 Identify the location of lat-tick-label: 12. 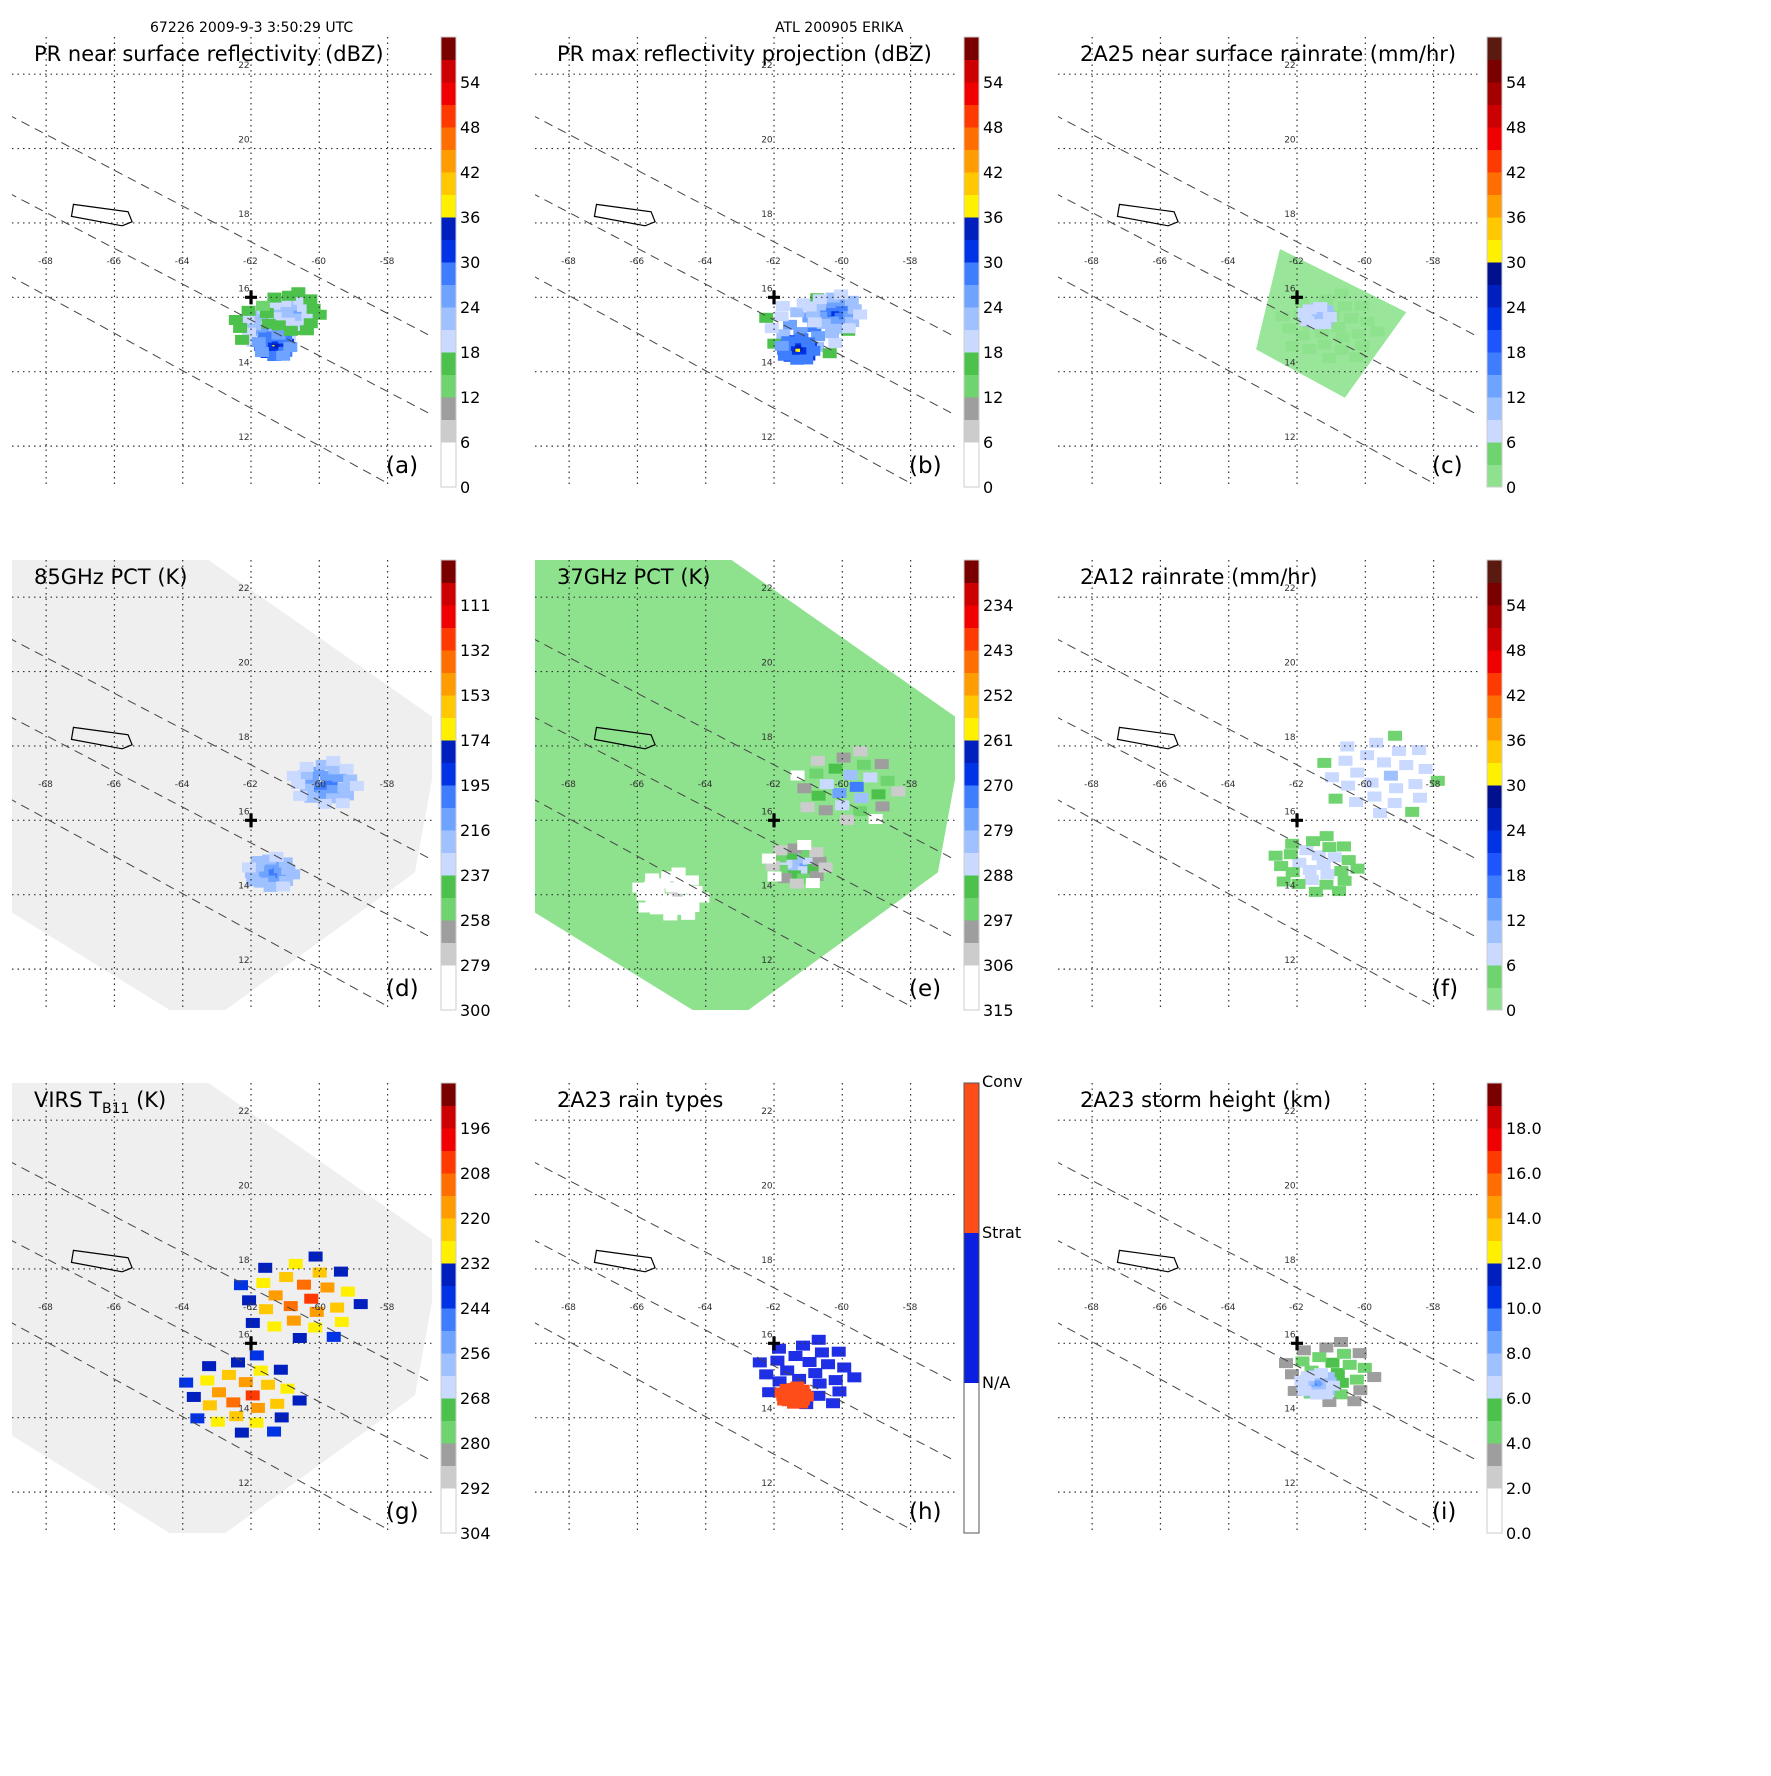
(766, 1484).